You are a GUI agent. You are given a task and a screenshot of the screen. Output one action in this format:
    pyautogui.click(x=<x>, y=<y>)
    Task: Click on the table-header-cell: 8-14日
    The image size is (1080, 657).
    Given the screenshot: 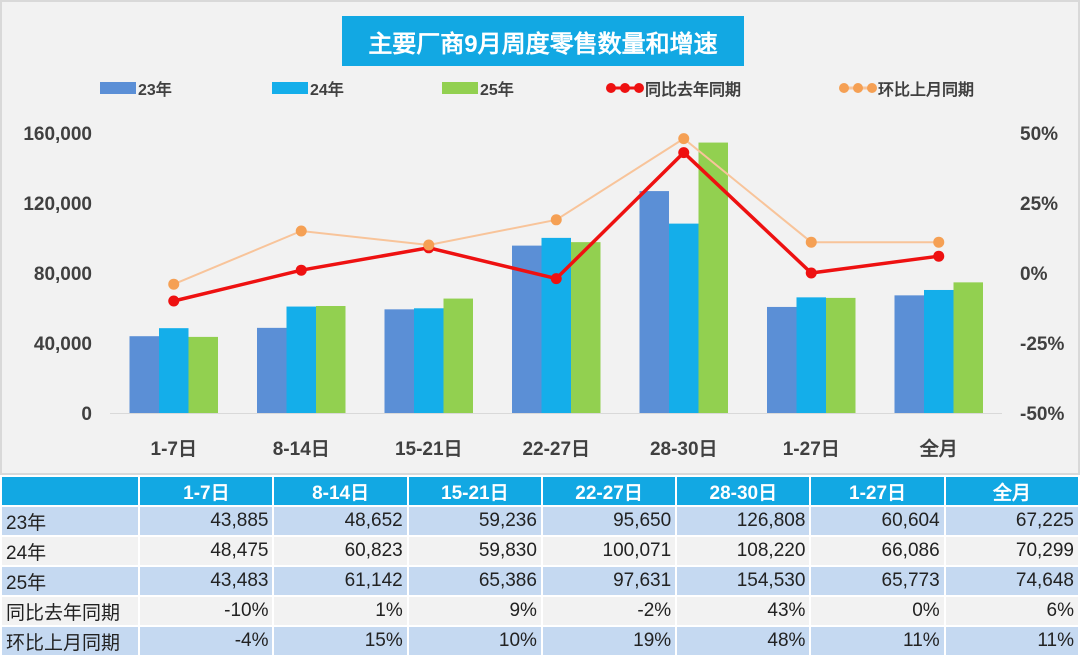 What is the action you would take?
    pyautogui.click(x=340, y=491)
    